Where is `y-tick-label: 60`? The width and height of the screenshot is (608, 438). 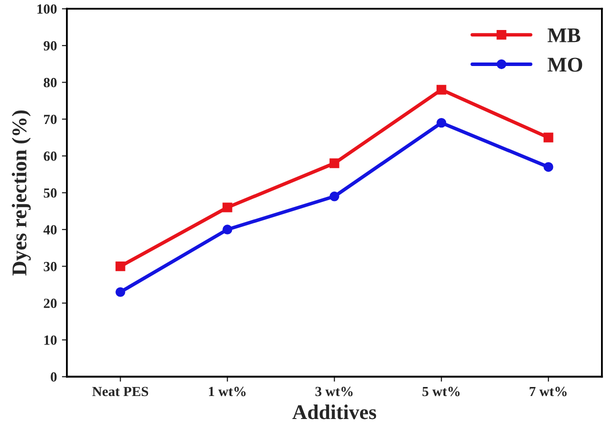 y-tick-label: 60 is located at coordinates (50, 156).